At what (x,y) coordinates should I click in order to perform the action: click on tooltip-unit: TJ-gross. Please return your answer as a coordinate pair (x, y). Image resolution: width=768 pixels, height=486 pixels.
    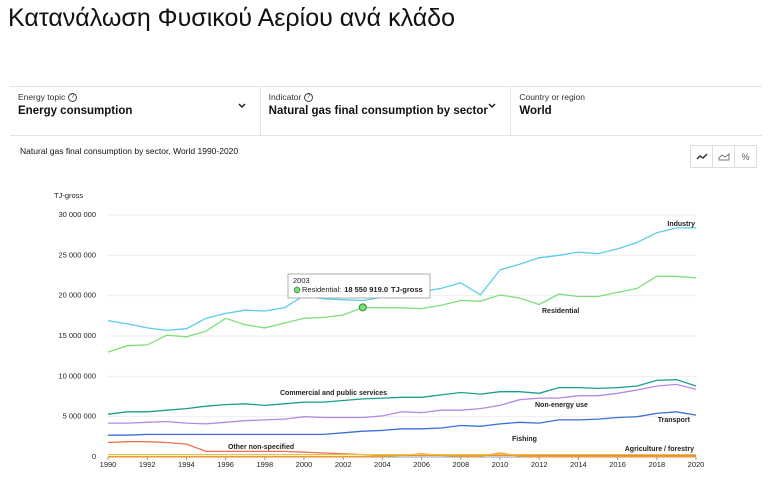
    Looking at the image, I should click on (407, 289).